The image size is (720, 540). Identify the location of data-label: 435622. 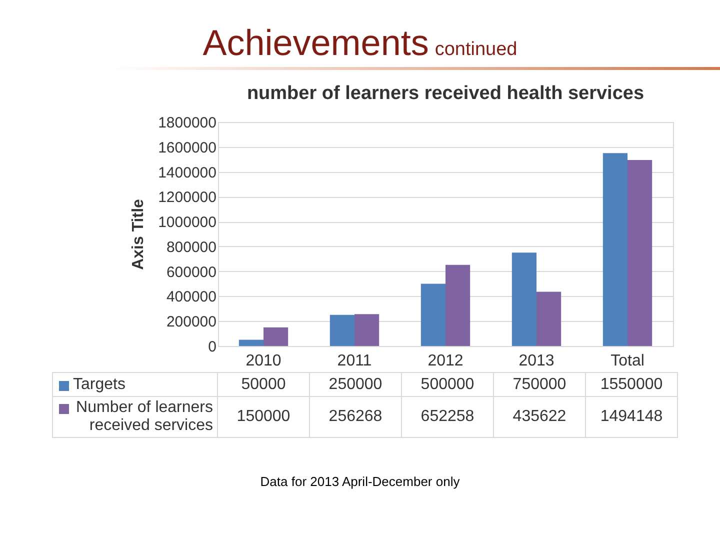
(540, 417).